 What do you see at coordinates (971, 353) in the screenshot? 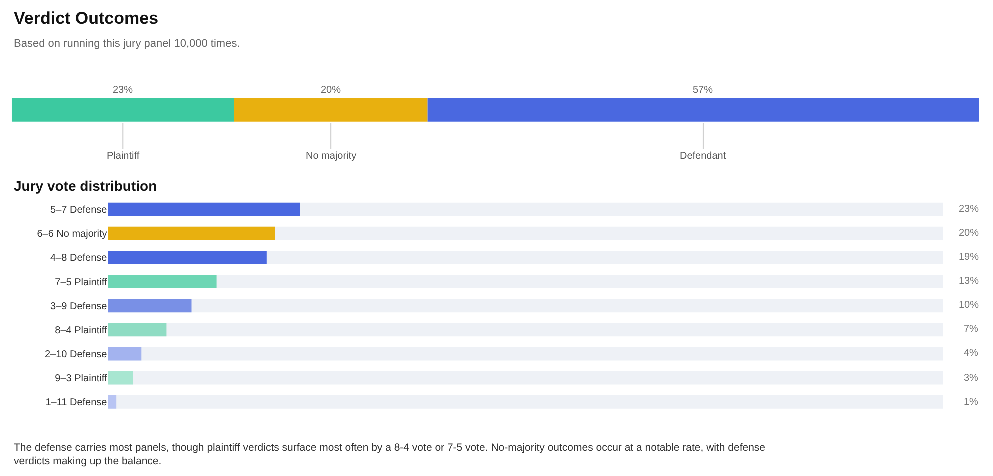
I see `data-label: 4%` at bounding box center [971, 353].